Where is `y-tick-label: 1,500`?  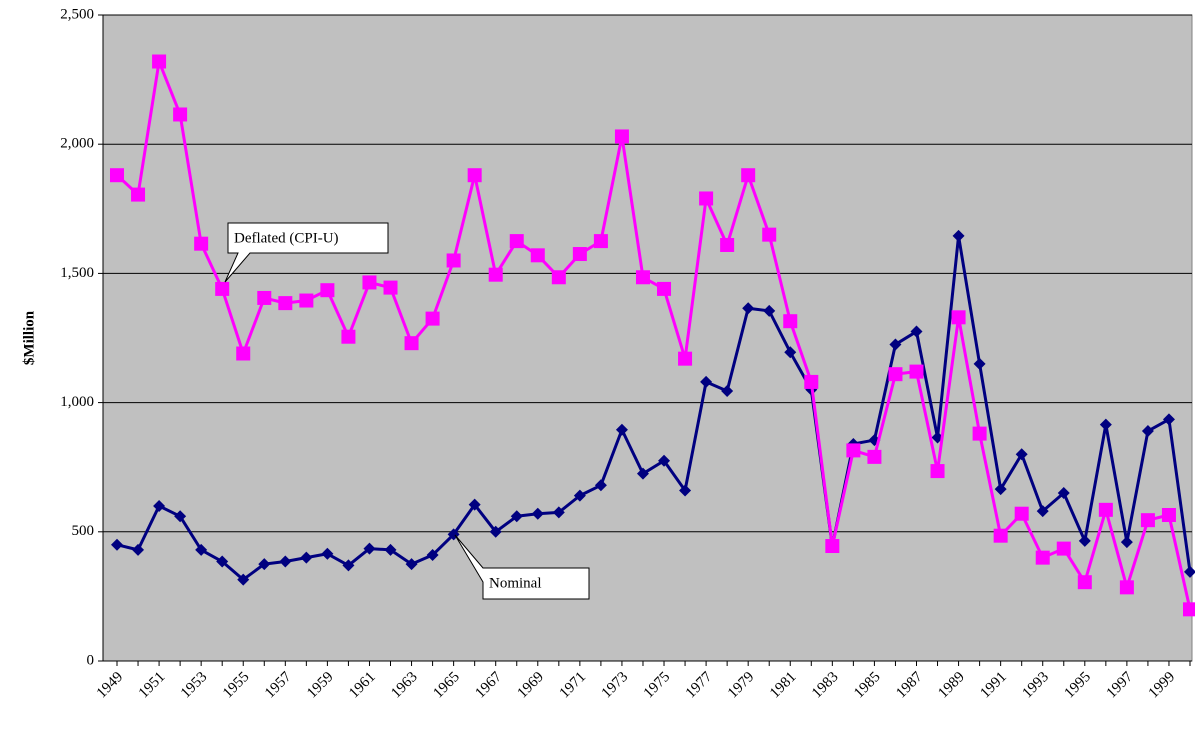 y-tick-label: 1,500 is located at coordinates (77, 273).